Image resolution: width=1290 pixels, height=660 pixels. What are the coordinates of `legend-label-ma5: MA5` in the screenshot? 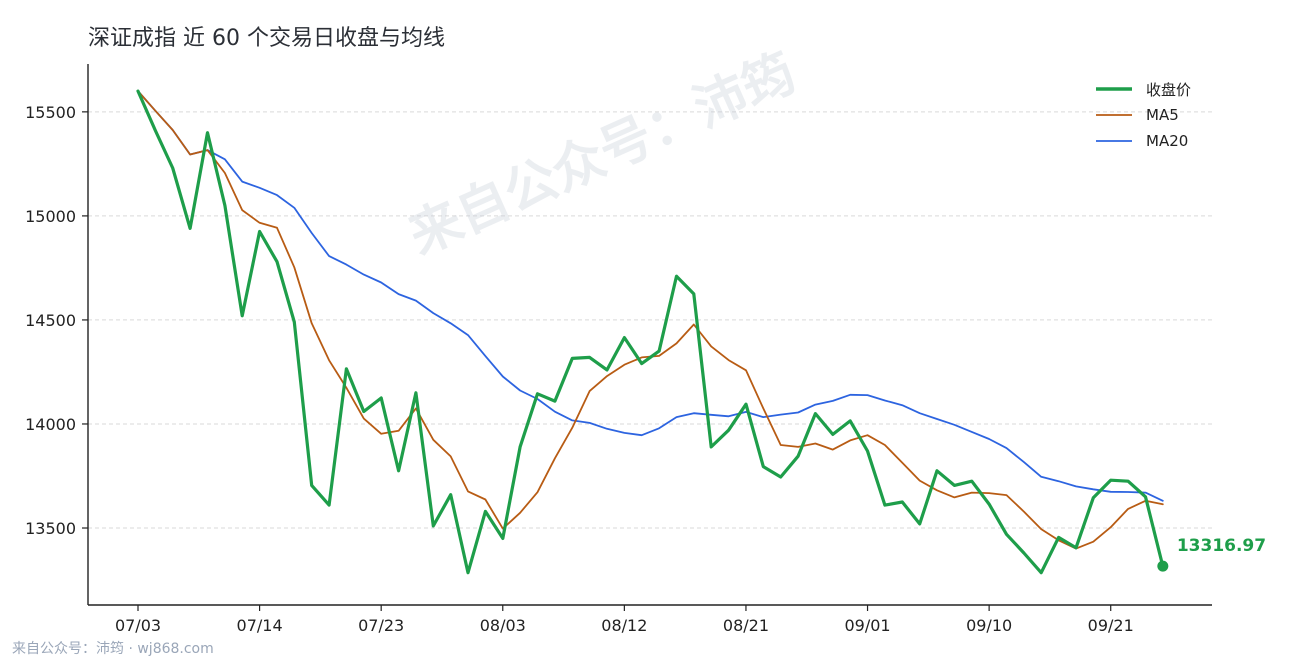 It's located at (1162, 115).